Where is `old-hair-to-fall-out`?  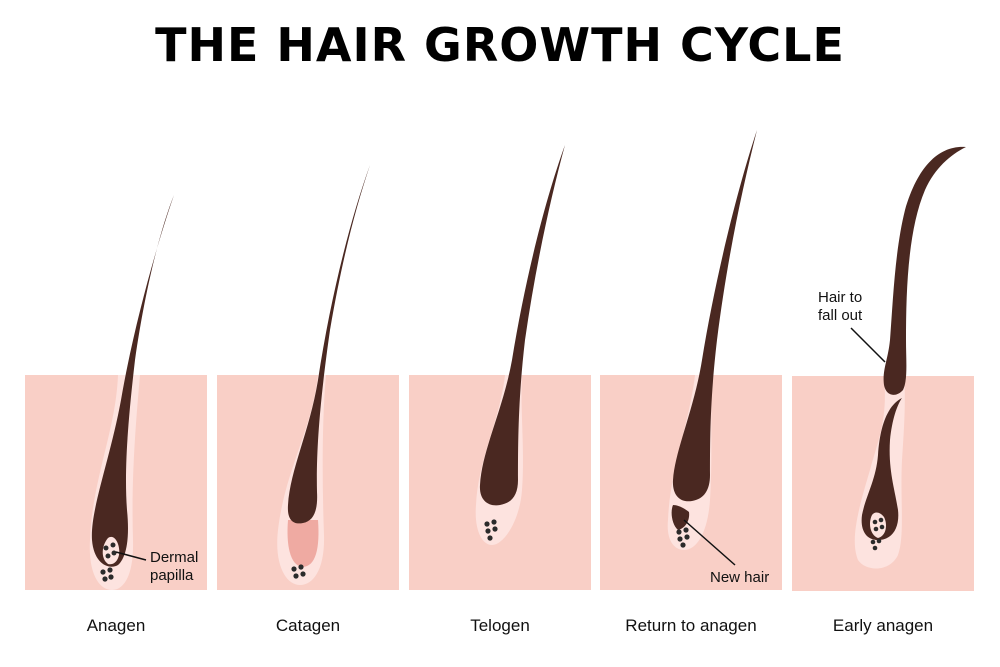 old-hair-to-fall-out is located at coordinates (924, 270).